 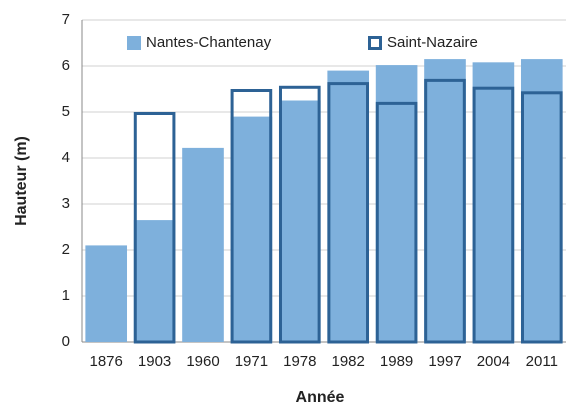 What do you see at coordinates (66, 341) in the screenshot?
I see `y-tick-label: 0` at bounding box center [66, 341].